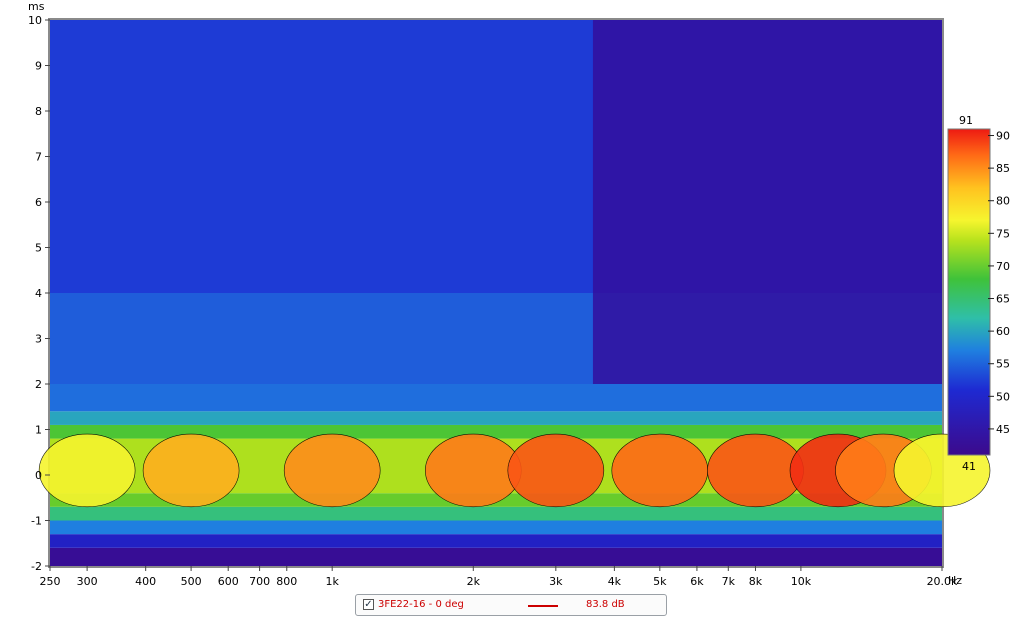  I want to click on series-visibility-checkbox: ✓, so click(368, 604).